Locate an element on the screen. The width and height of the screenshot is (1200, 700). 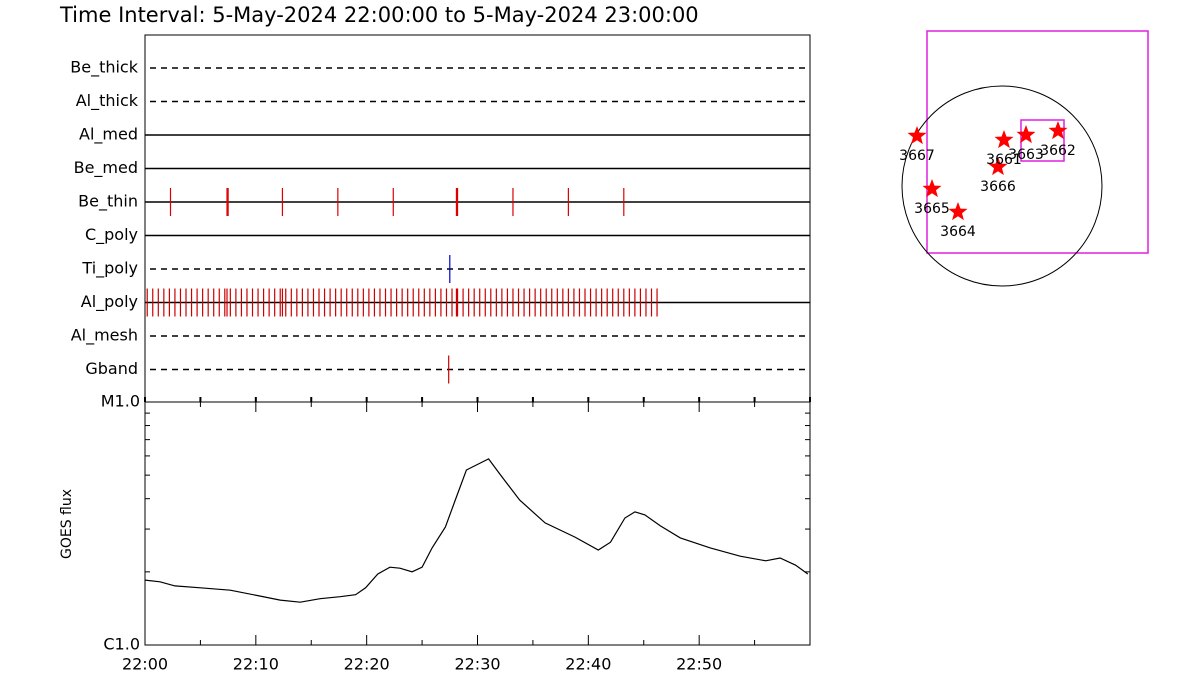
solar-disk is located at coordinates (1002, 186).